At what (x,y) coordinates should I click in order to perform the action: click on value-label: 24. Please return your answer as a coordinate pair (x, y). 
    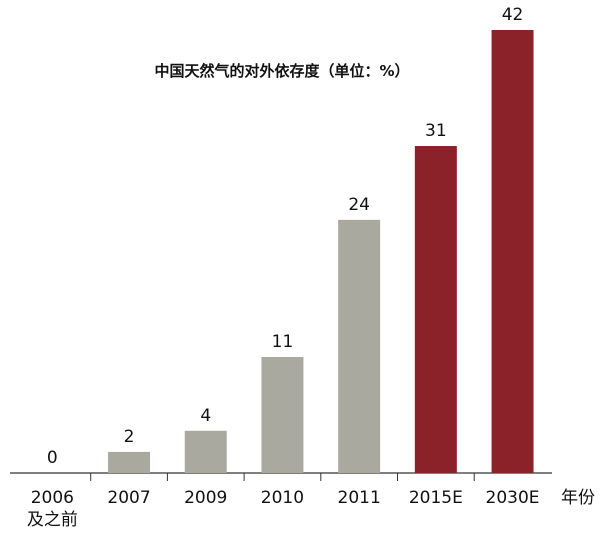
    Looking at the image, I should click on (359, 205).